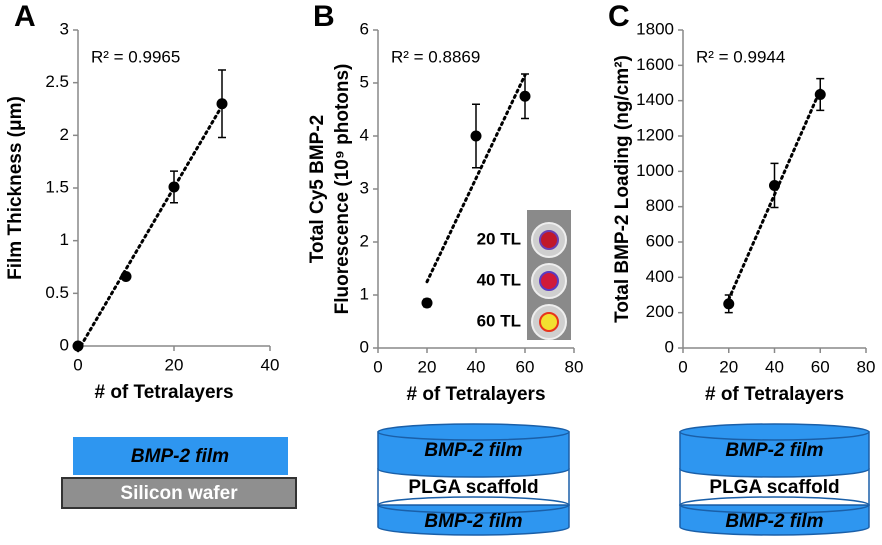 This screenshot has width=882, height=545. Describe the element at coordinates (660, 205) in the screenshot. I see `y-tick-label: 800` at that location.